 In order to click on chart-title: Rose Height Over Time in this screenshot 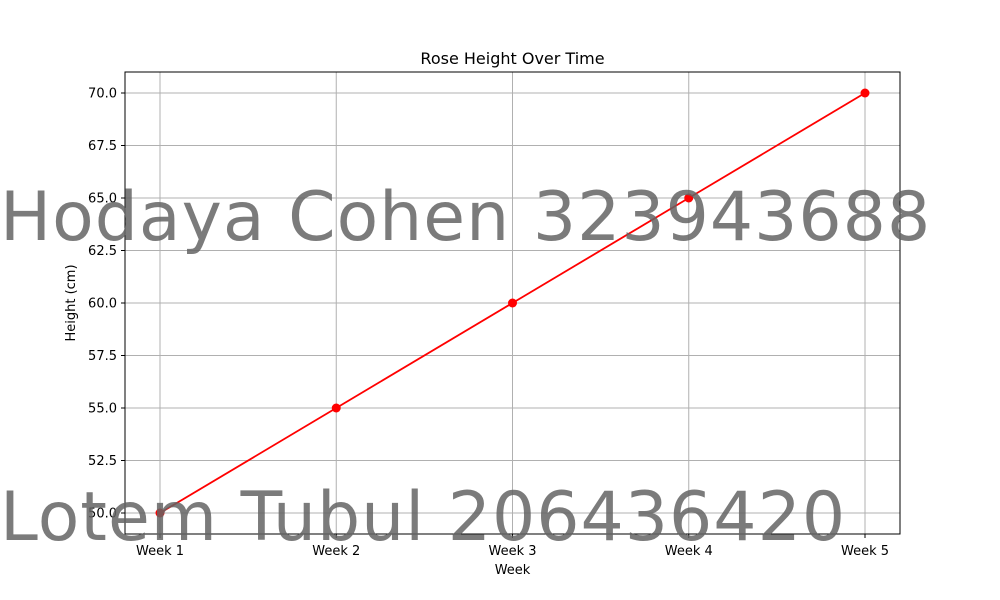, I will do `click(512, 58)`.